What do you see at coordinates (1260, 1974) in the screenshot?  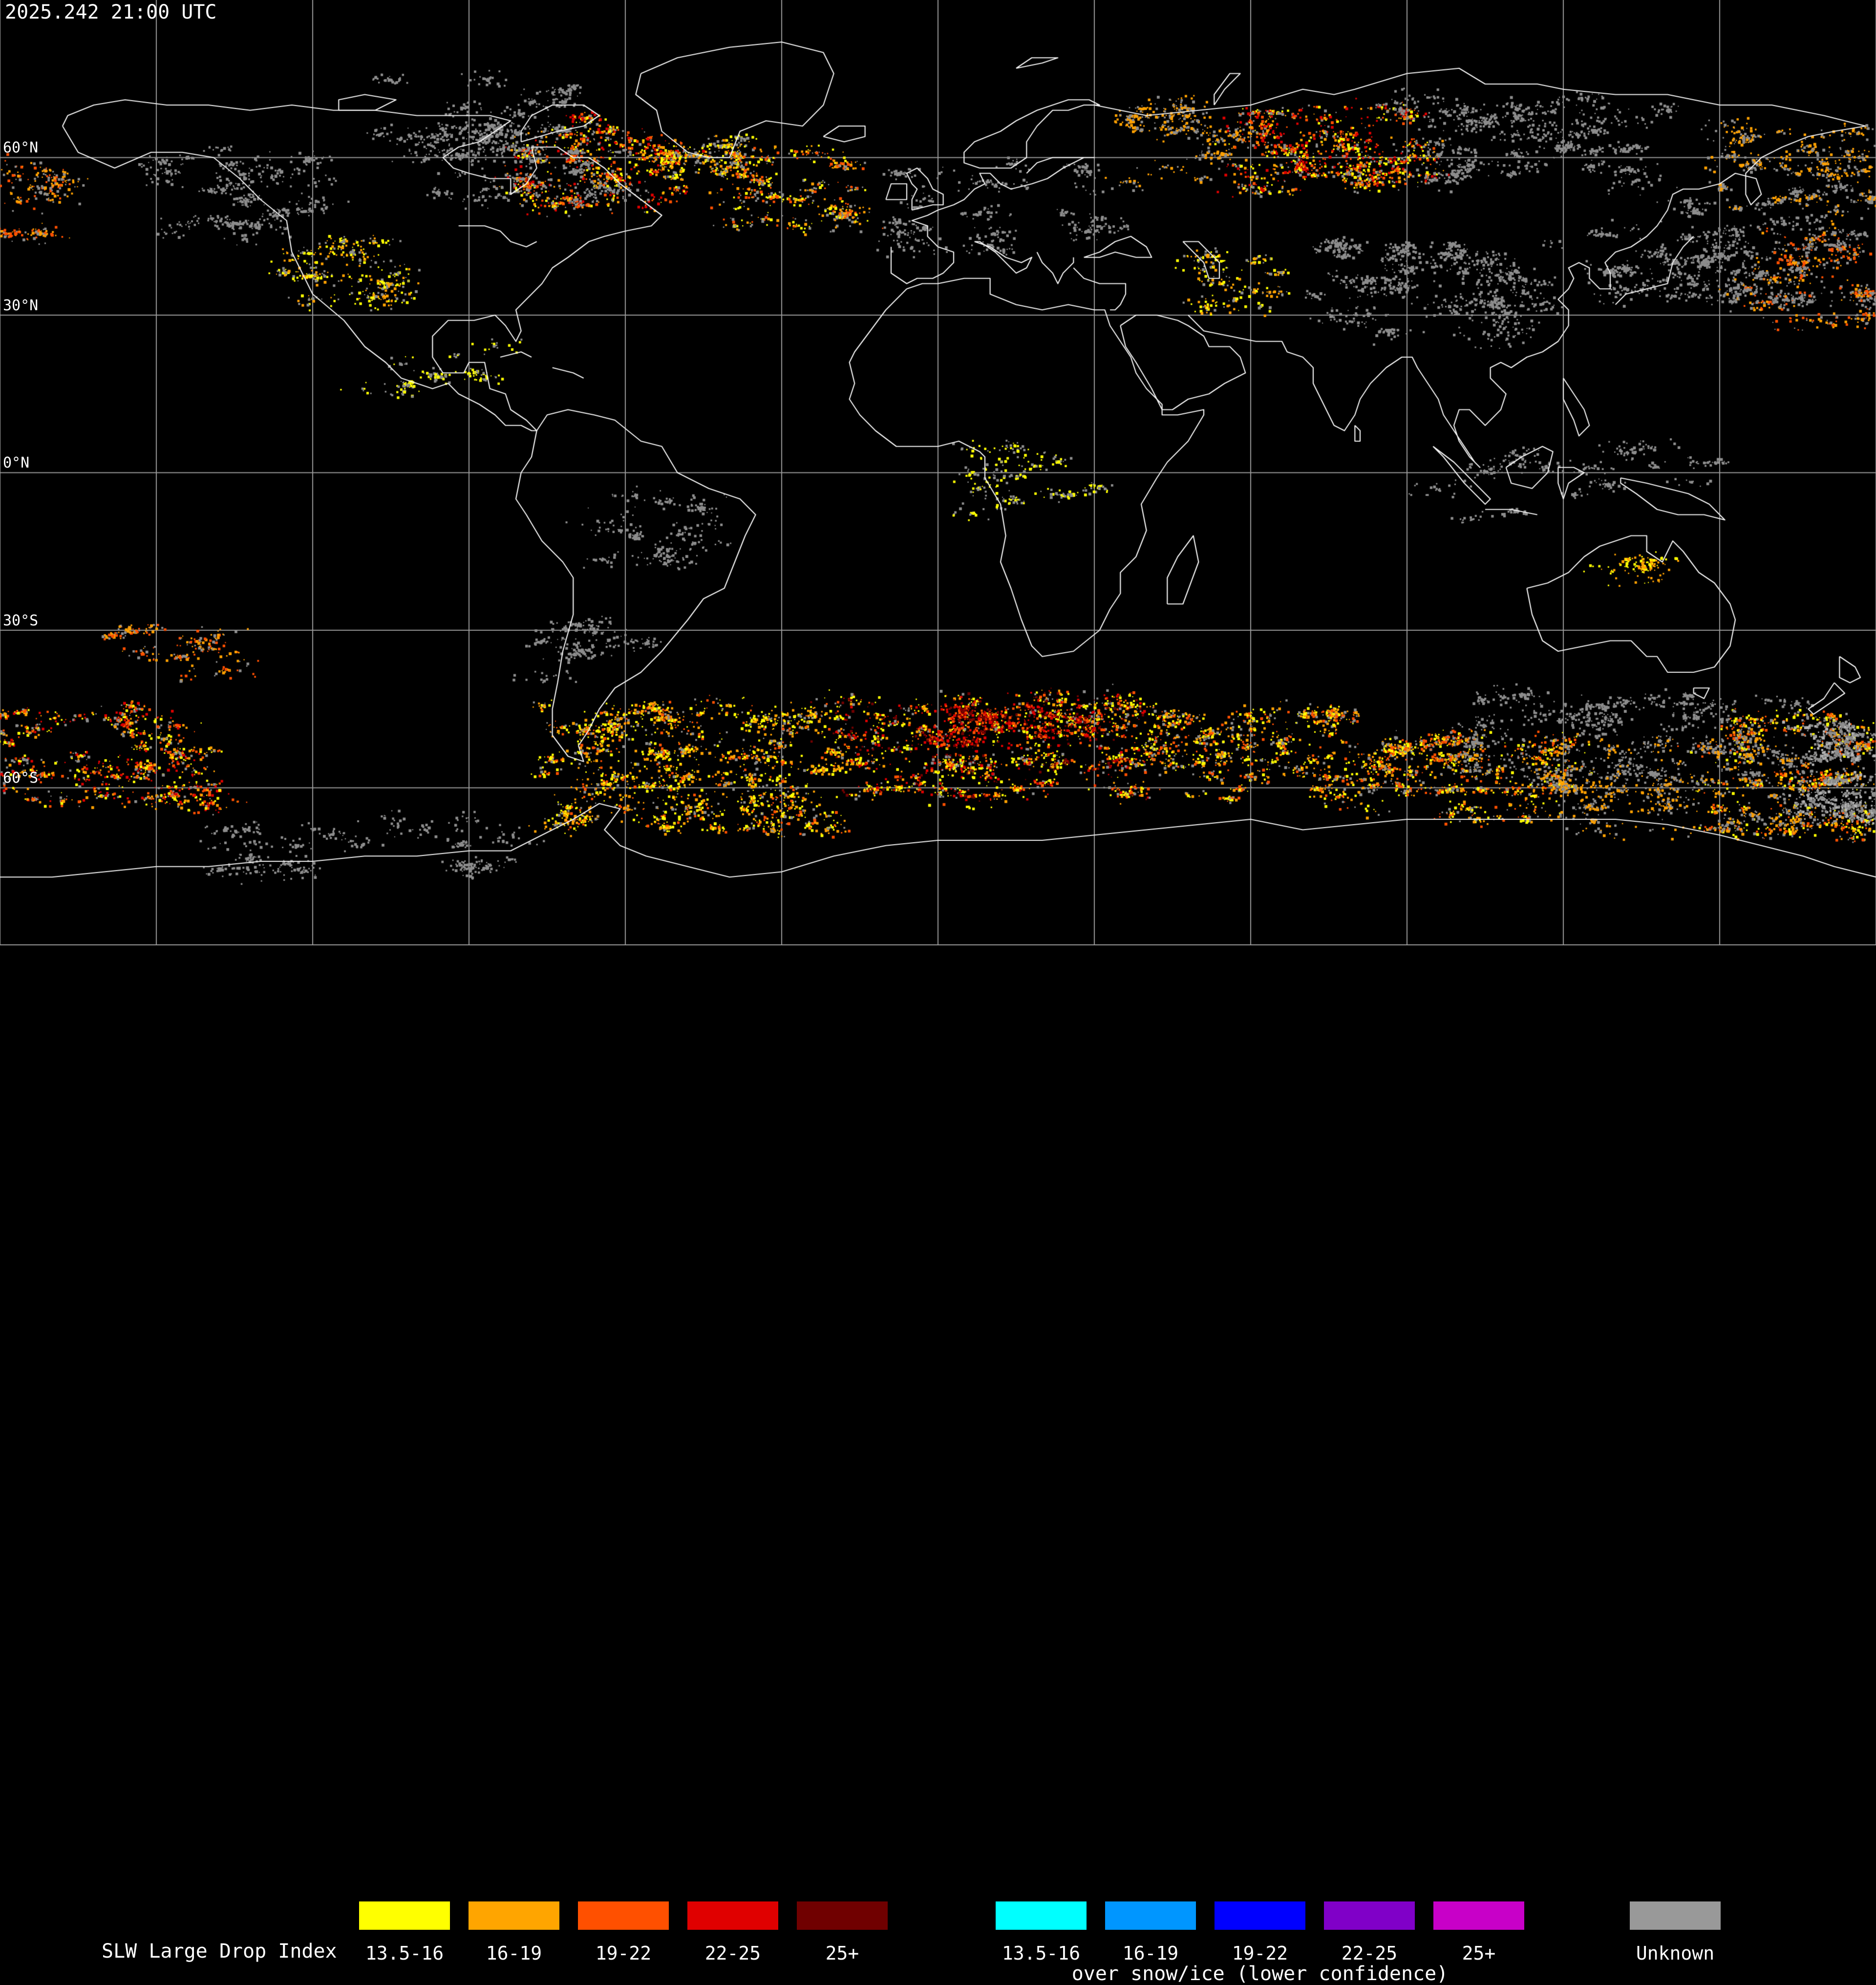 I see `snow-ice-caption: over snow/ice (lower confidence)` at bounding box center [1260, 1974].